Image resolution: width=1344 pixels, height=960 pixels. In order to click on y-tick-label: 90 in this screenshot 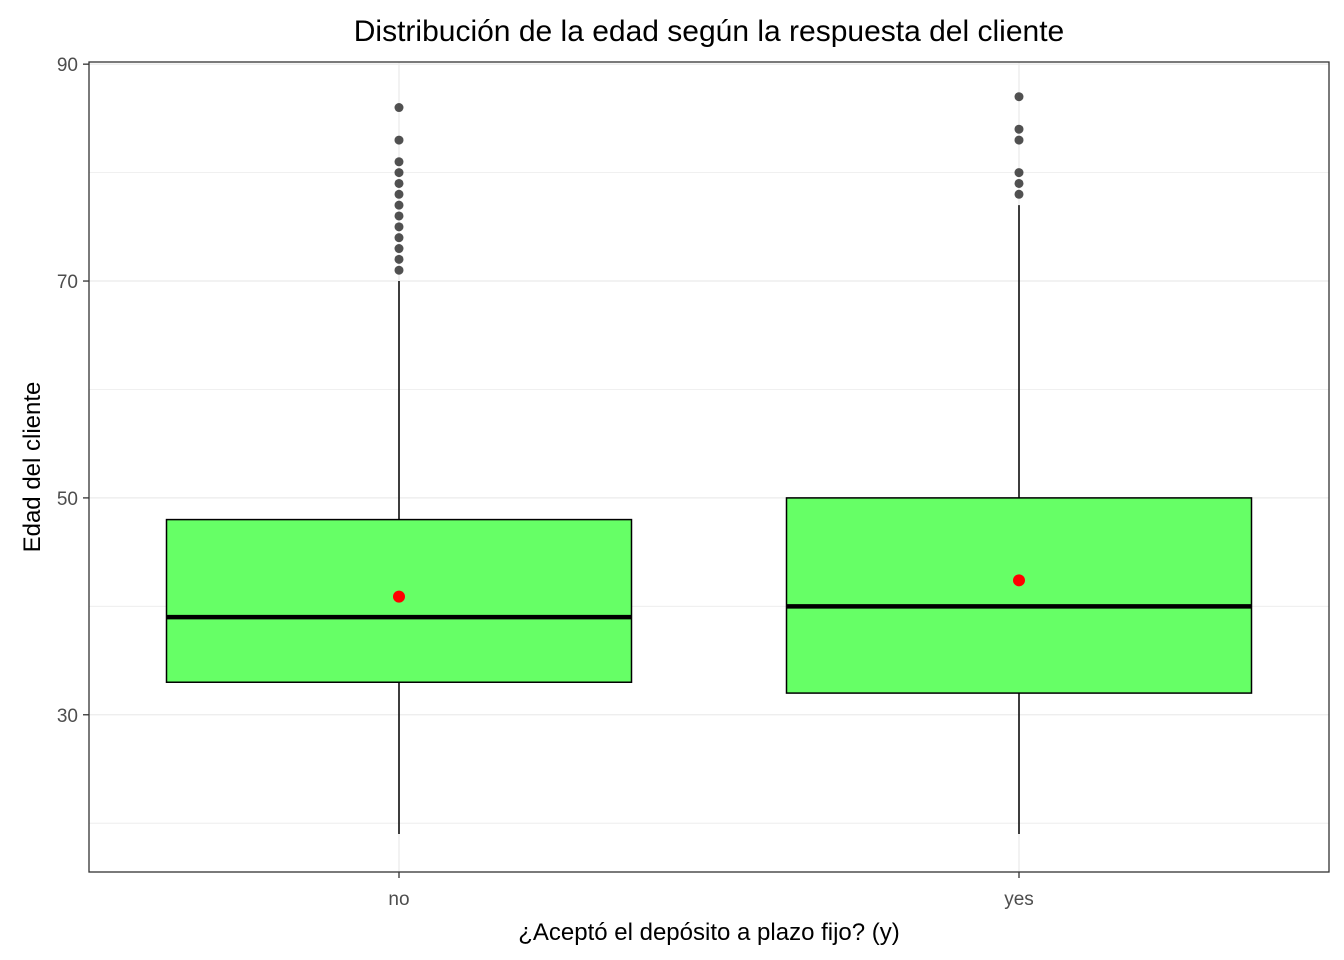, I will do `click(67, 65)`.